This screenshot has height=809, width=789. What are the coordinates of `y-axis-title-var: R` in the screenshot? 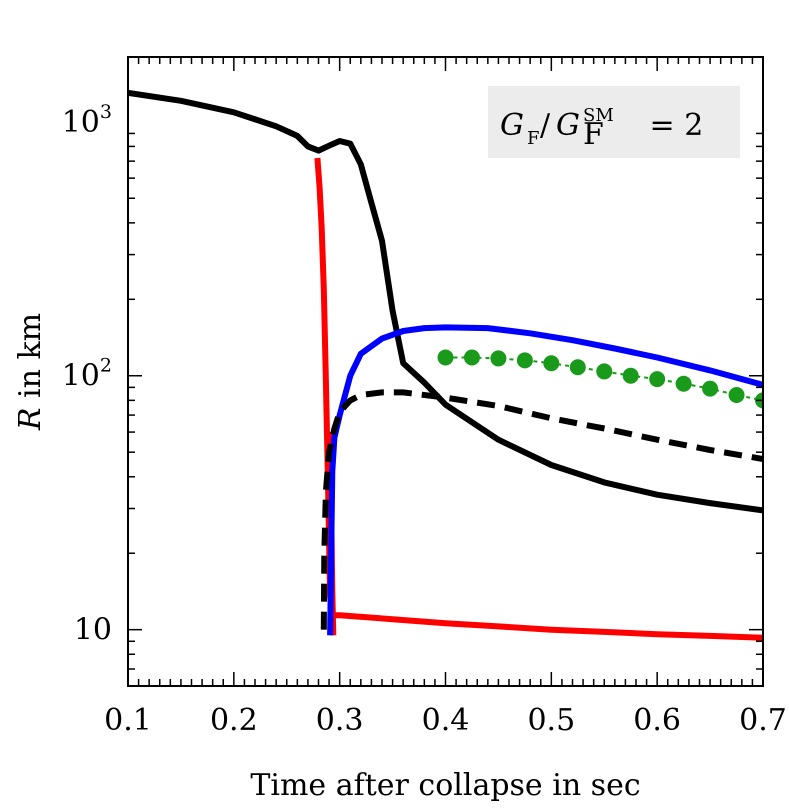 It's located at (30, 420).